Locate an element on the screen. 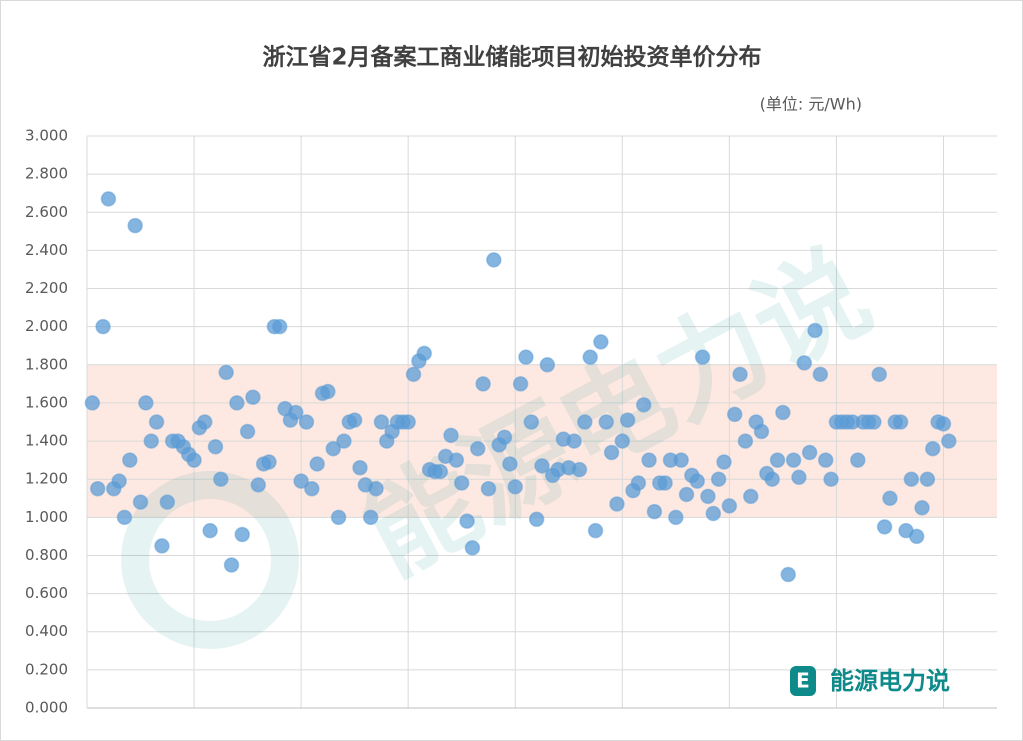 The height and width of the screenshot is (741, 1023). logo-text: 能源电力说 is located at coordinates (890, 681).